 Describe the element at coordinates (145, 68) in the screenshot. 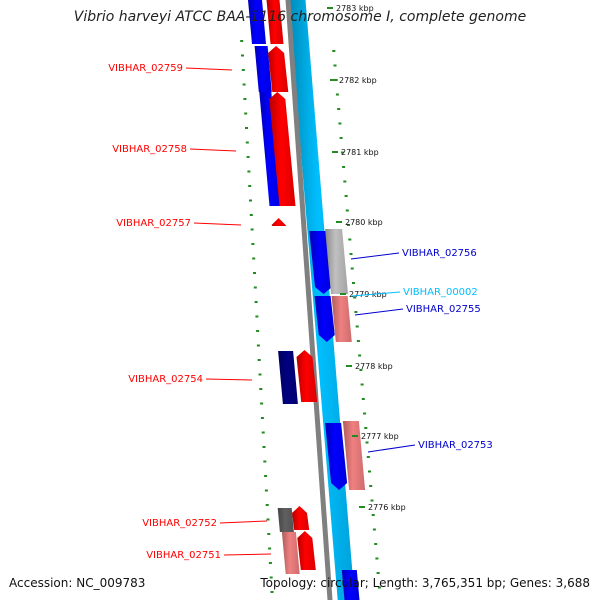

I see `gene-label-vibhar-02759: VIBHAR_02759` at that location.